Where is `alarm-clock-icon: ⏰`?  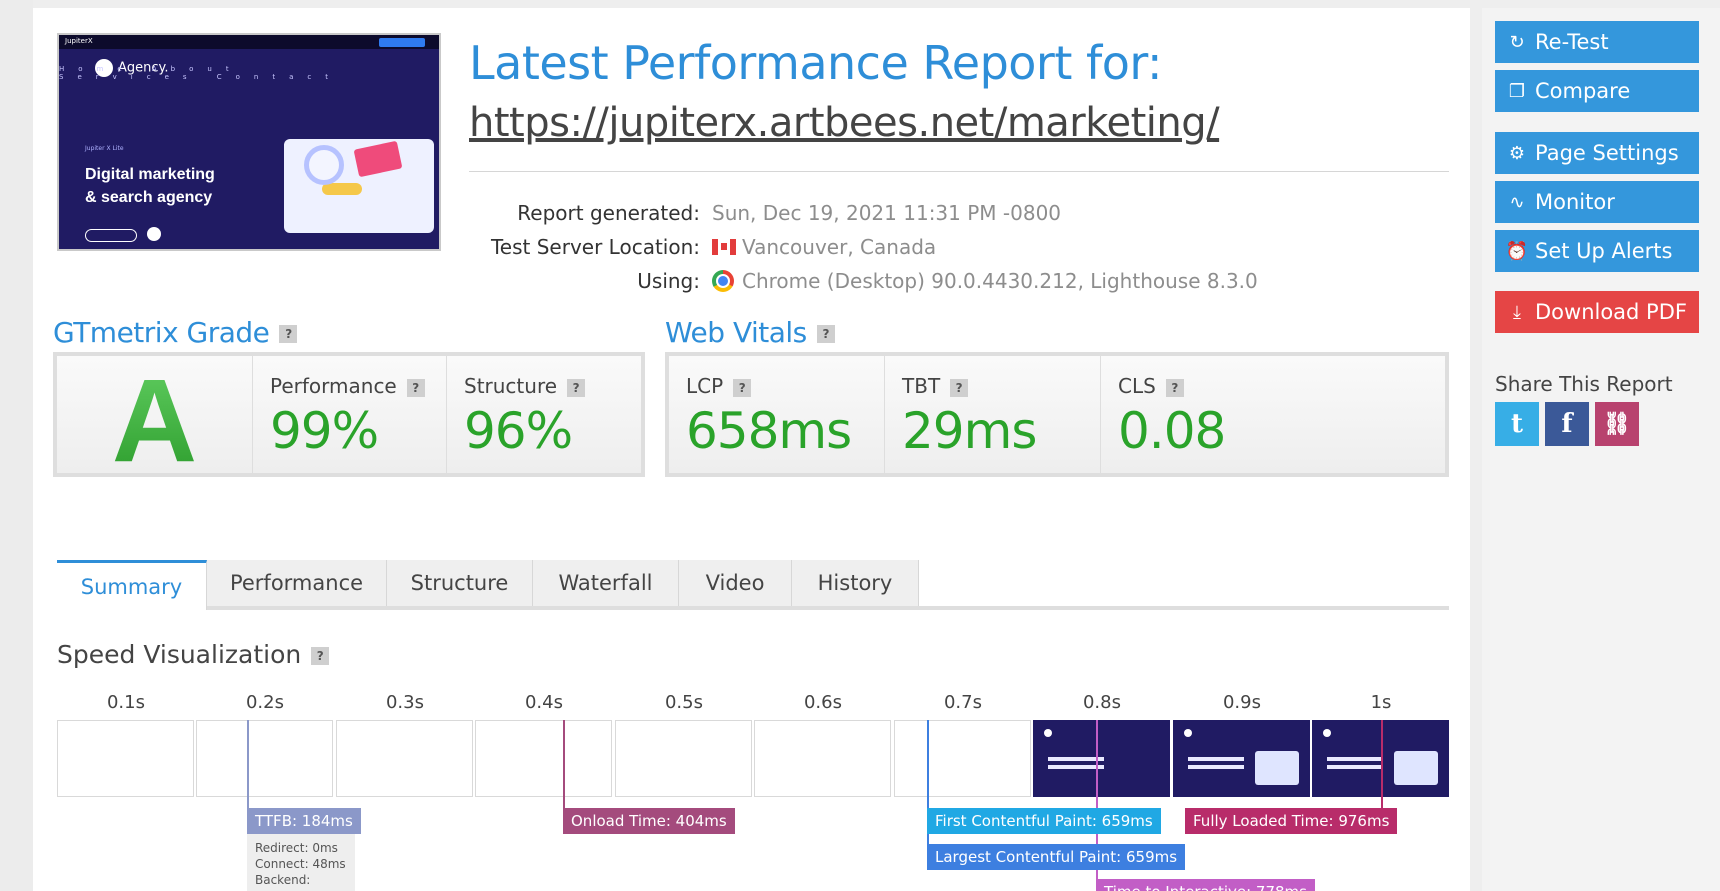
alarm-clock-icon: ⏰ is located at coordinates (1517, 251).